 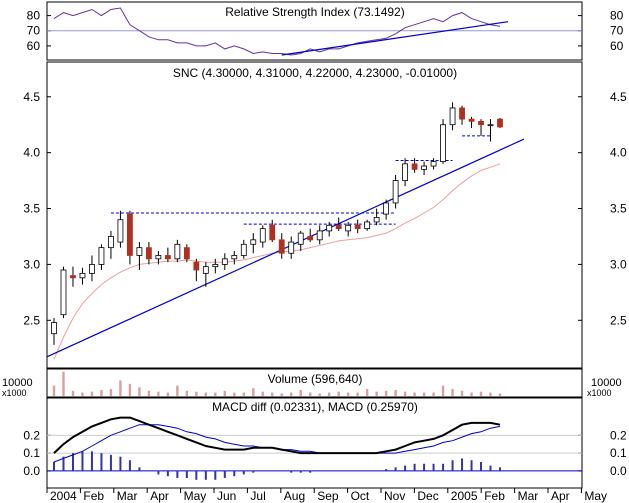 I want to click on rsi-tick-label-right: 80, so click(x=617, y=16).